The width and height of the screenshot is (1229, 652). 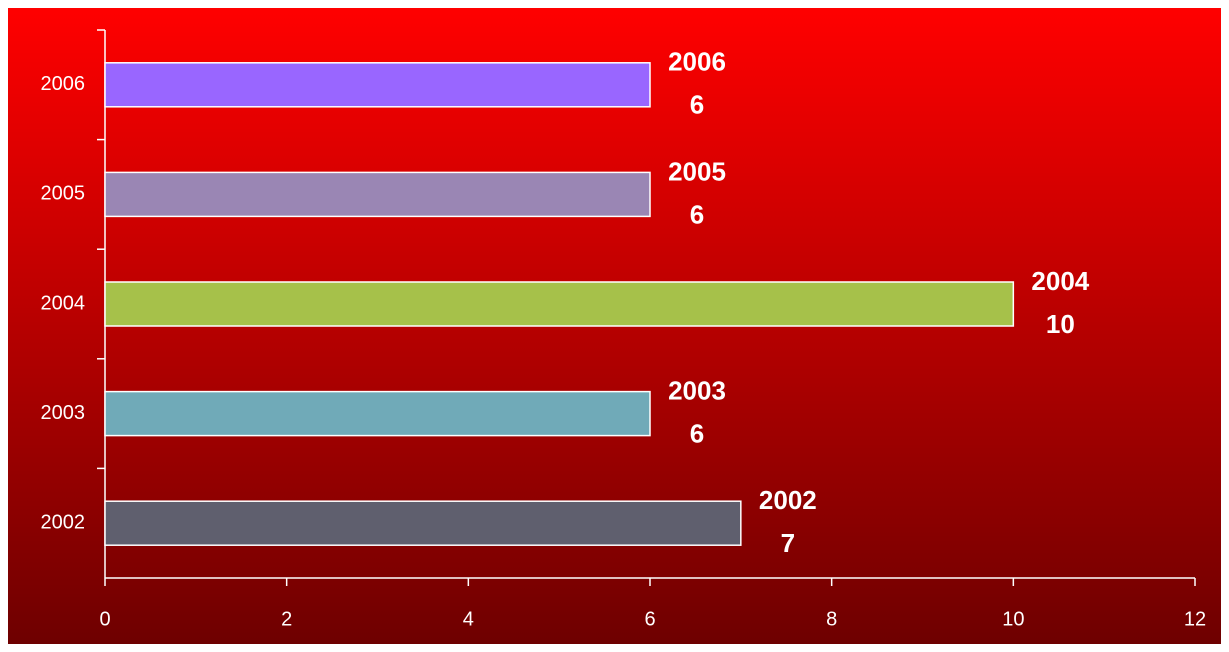 What do you see at coordinates (788, 500) in the screenshot?
I see `data-label-category: 2002` at bounding box center [788, 500].